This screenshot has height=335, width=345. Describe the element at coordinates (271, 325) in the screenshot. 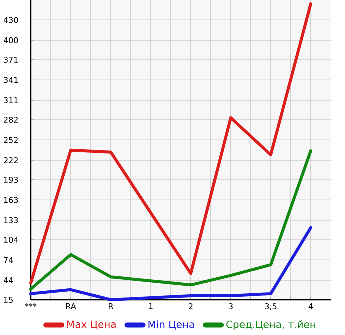

I see `legend-label: Сред.Цена, т.йен` at that location.